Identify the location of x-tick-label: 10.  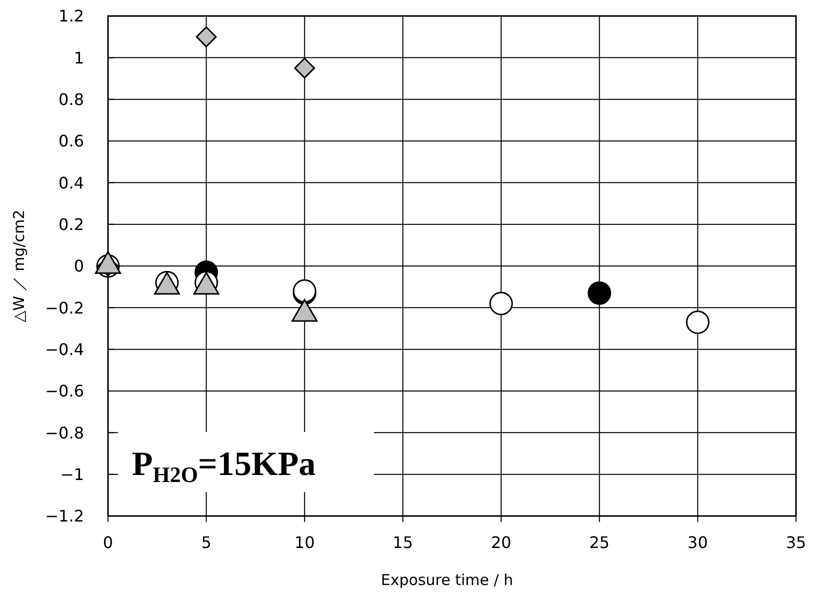
(304, 542).